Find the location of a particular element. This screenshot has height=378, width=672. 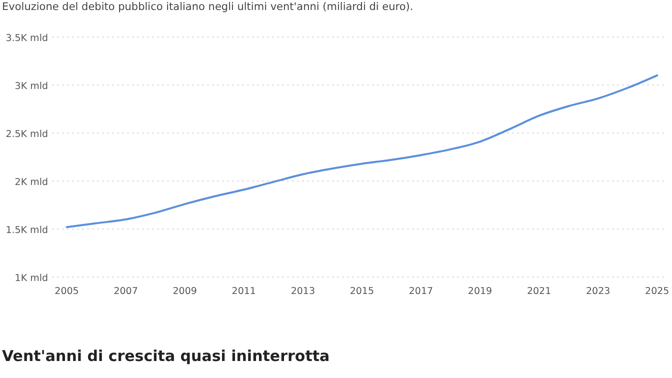

x-tick-label: 2009 is located at coordinates (184, 291).